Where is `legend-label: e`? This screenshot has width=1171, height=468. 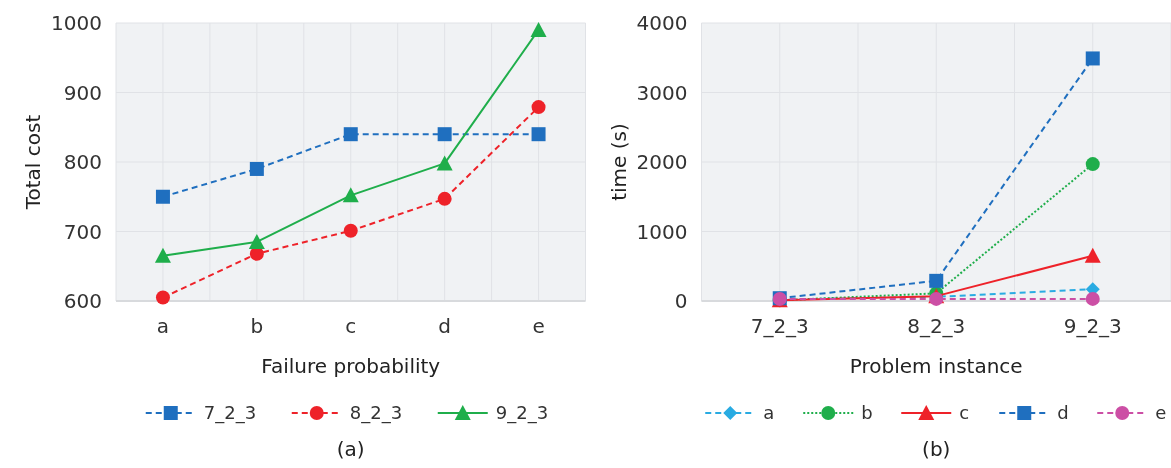
legend-label: e is located at coordinates (1161, 413).